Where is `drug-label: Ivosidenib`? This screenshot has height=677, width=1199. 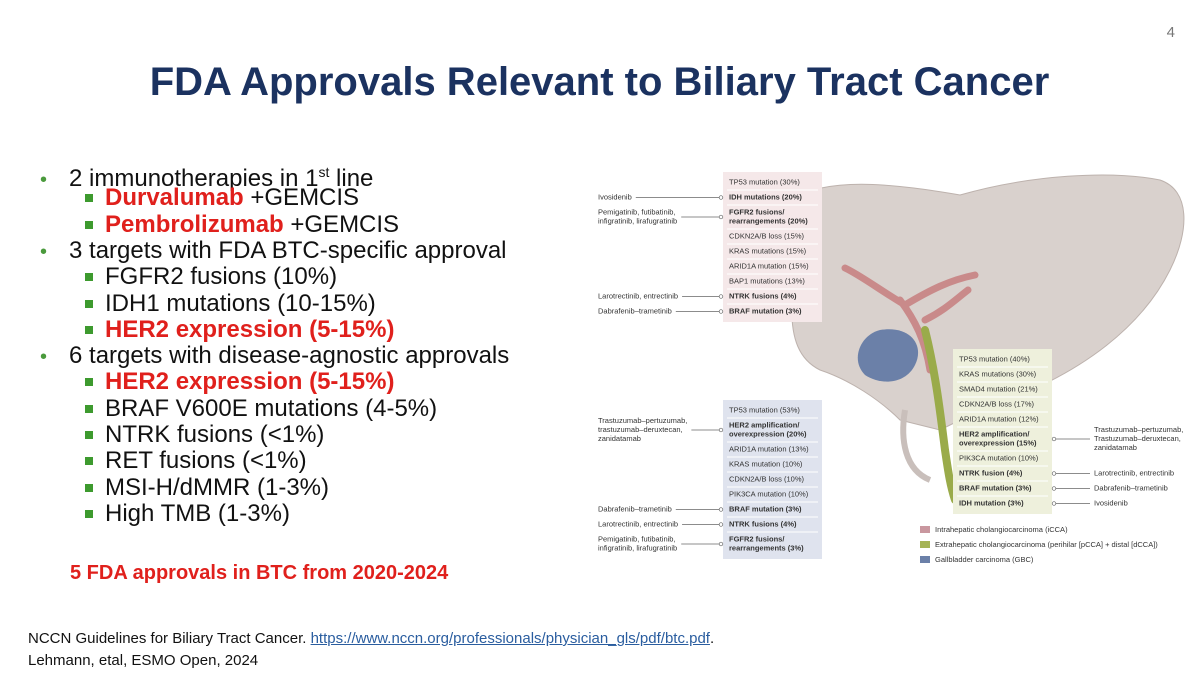
drug-label: Ivosidenib is located at coordinates (1111, 502).